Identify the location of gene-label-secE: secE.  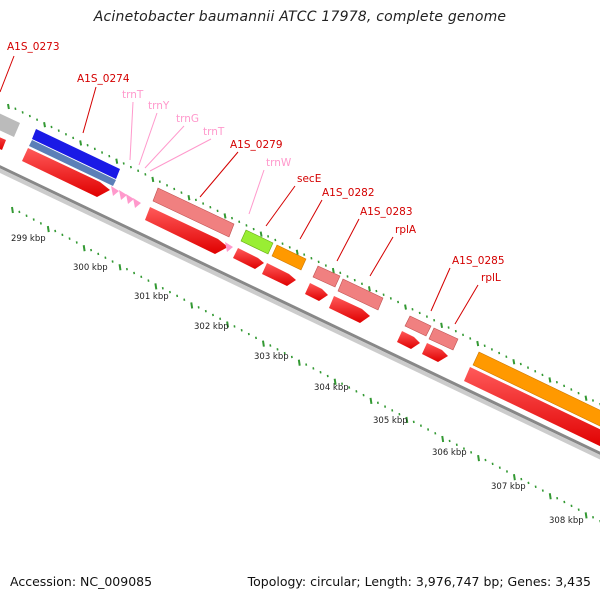
(309, 179).